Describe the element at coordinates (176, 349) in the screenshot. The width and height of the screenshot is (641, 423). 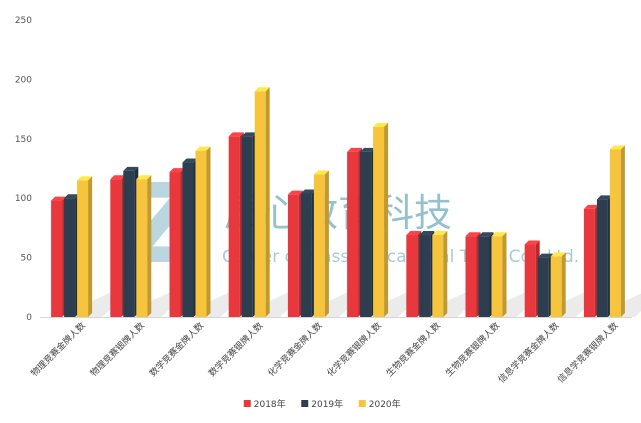
I see `x-tick-label: 数学竞赛金牌人数` at that location.